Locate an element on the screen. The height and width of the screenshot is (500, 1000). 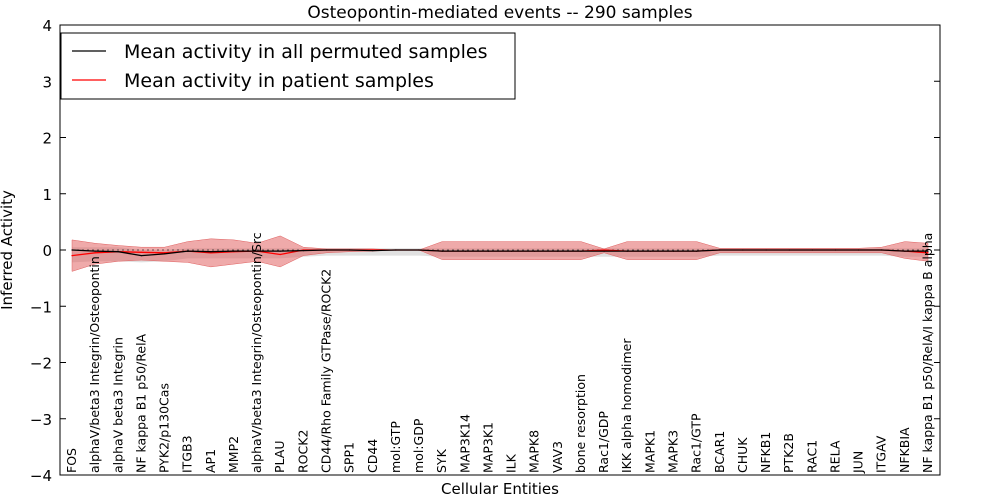
x-tick-label: MMP2 is located at coordinates (233, 454).